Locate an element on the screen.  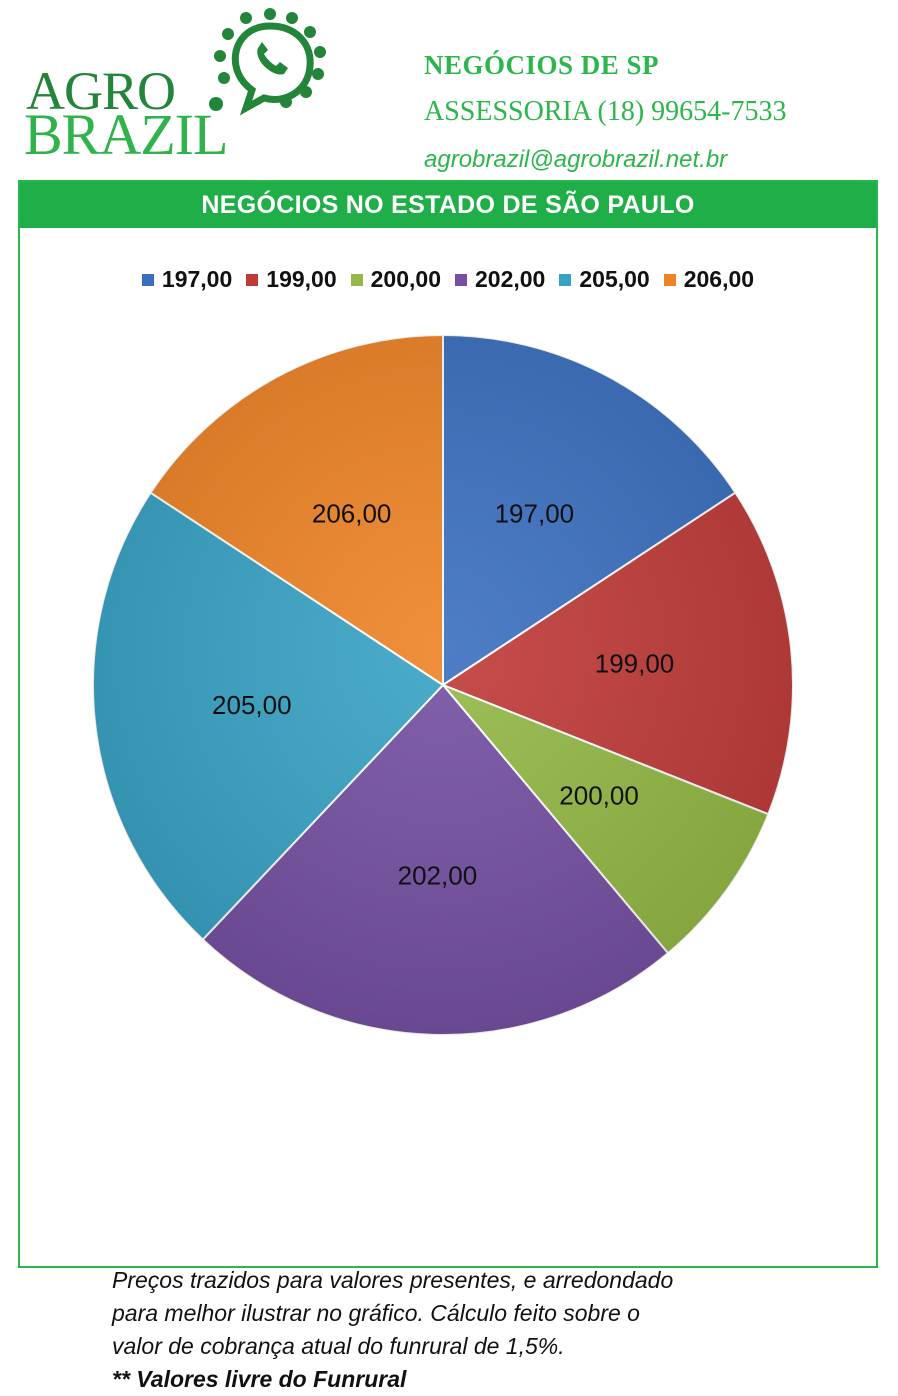
pie-slice-label: 200,00 is located at coordinates (599, 796).